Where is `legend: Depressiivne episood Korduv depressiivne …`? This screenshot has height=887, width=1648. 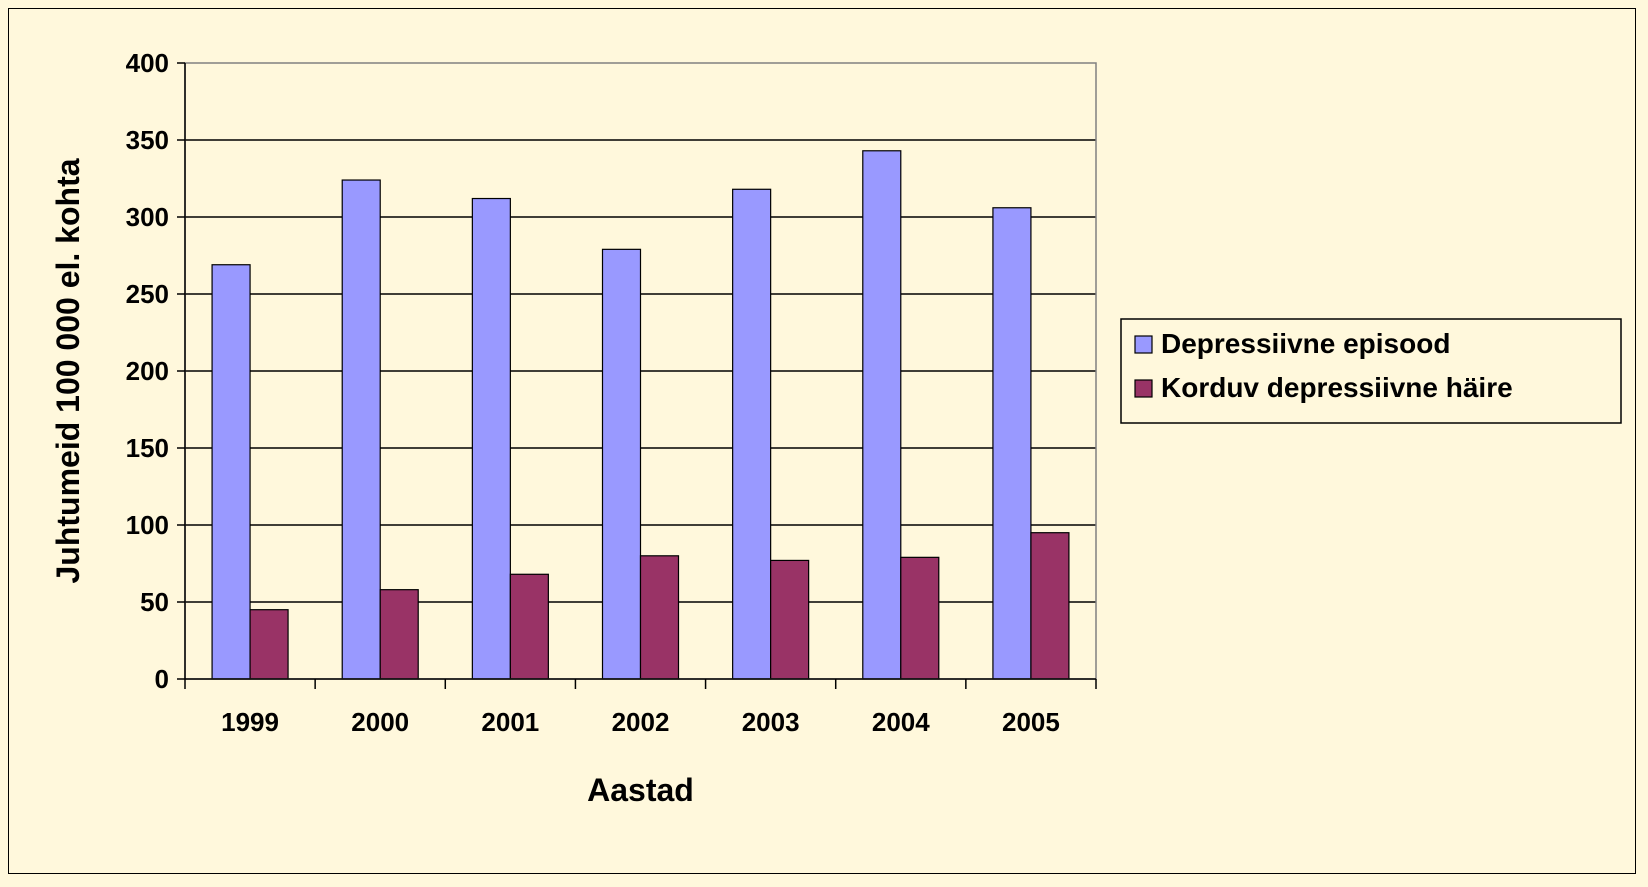
legend: Depressiivne episood Korduv depressiivne … is located at coordinates (1371, 371).